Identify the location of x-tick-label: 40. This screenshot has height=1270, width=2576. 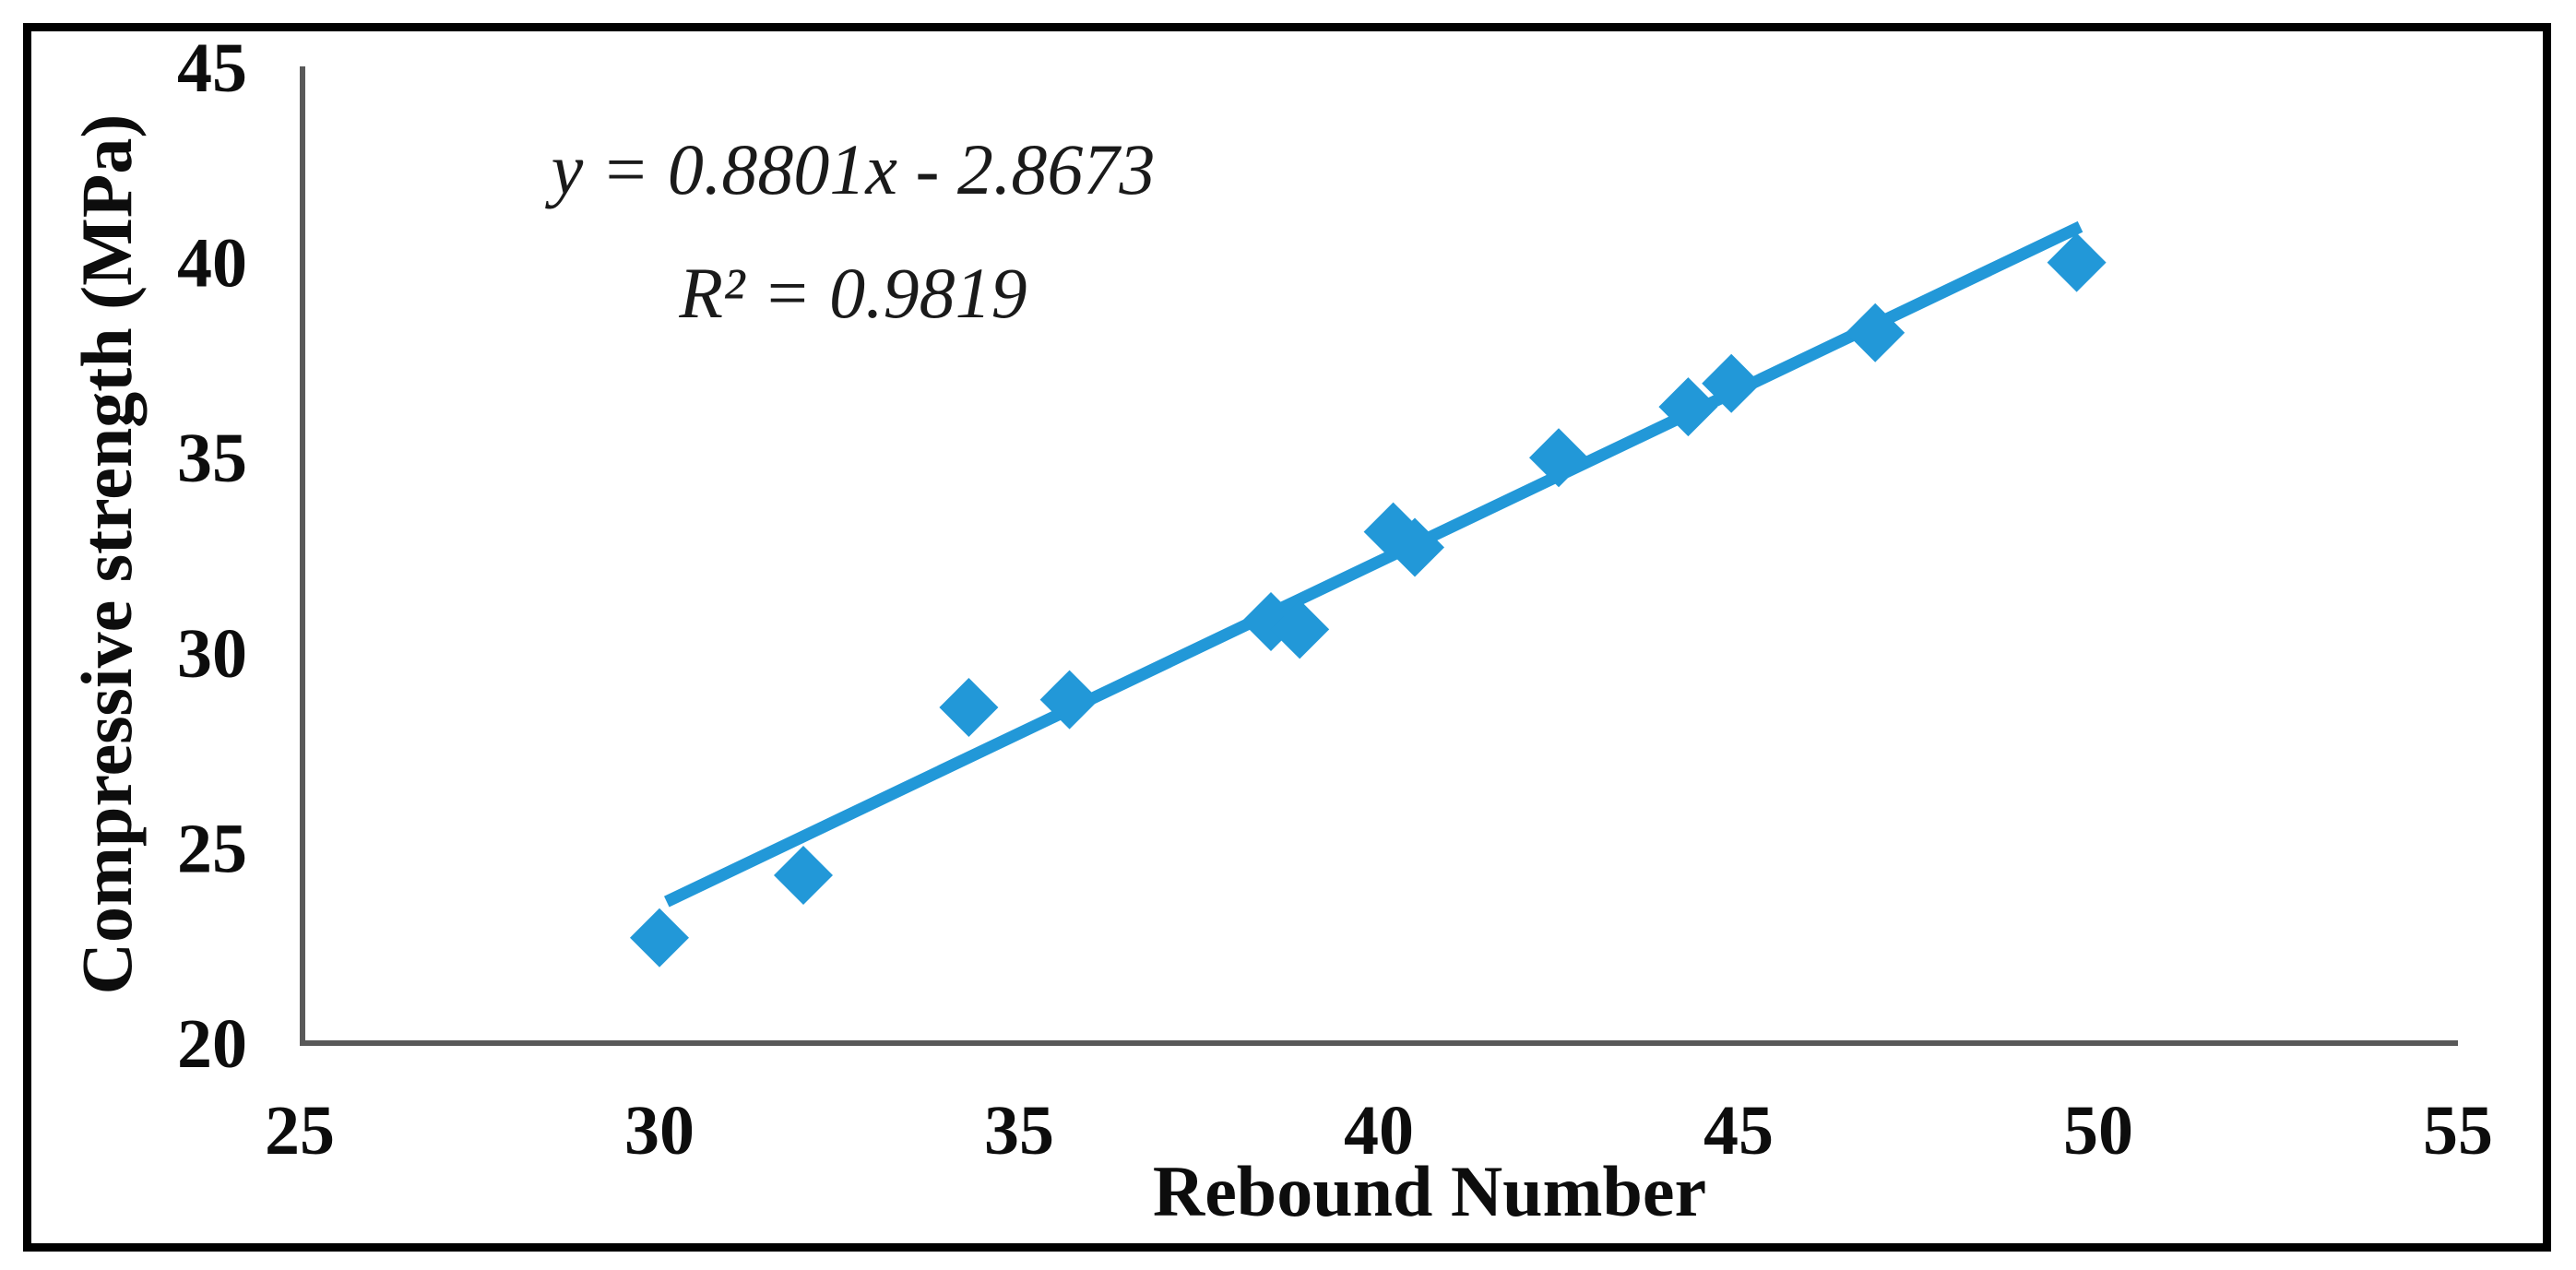
(1379, 1130).